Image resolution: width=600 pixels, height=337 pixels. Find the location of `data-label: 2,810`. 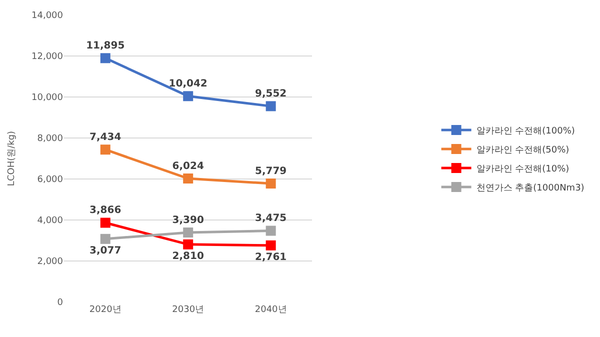

data-label: 2,810 is located at coordinates (188, 256).